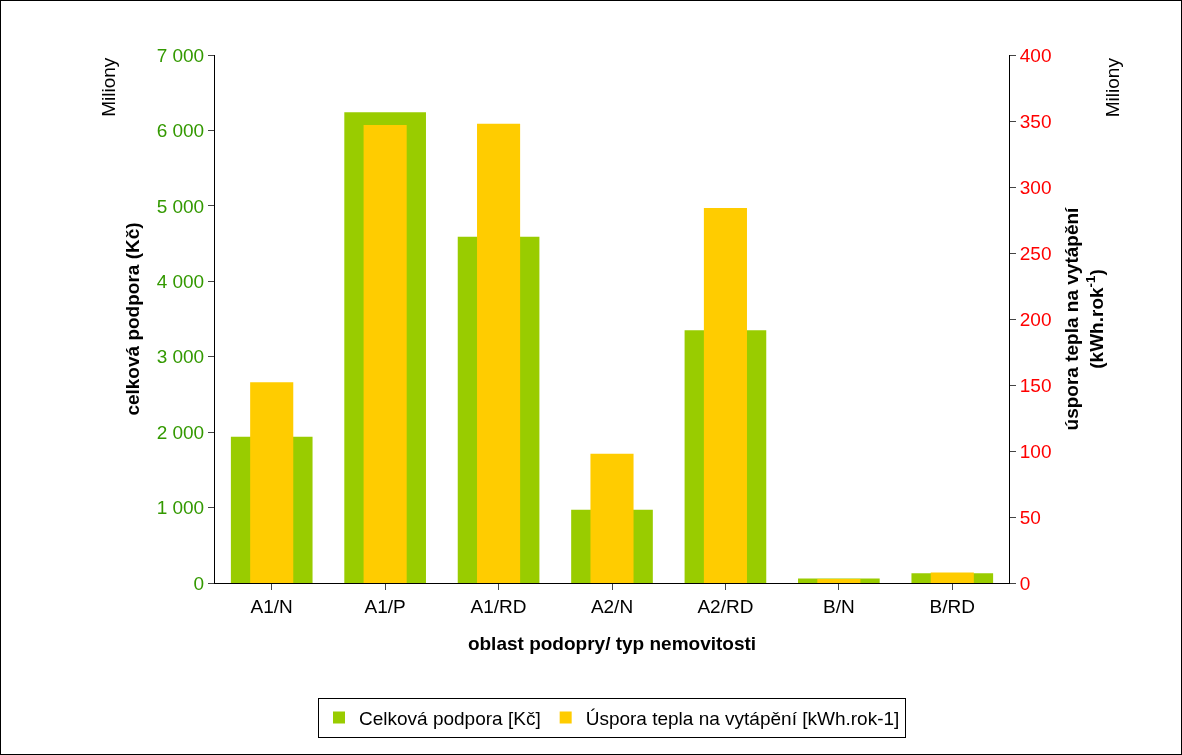 This screenshot has width=1182, height=755. What do you see at coordinates (180, 357) in the screenshot?
I see `y-tick-label: 3 000` at bounding box center [180, 357].